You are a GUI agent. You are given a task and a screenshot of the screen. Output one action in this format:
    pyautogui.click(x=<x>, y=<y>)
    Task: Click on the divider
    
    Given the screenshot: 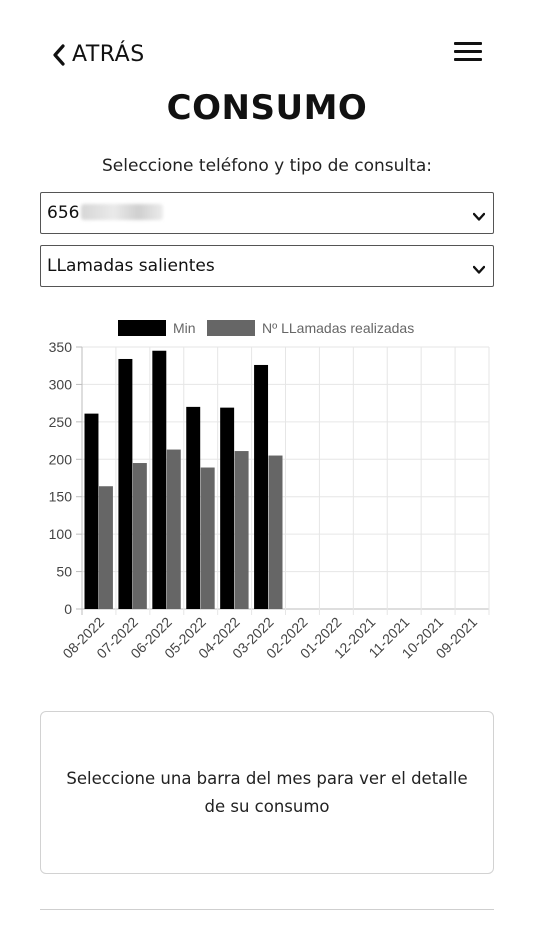 What is the action you would take?
    pyautogui.click(x=267, y=909)
    